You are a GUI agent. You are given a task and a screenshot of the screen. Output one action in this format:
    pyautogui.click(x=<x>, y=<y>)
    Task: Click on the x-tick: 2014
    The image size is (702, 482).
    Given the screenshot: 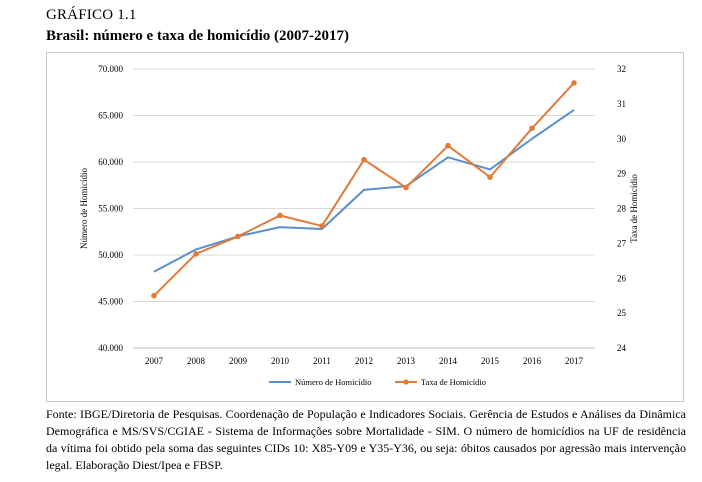 What is the action you would take?
    pyautogui.click(x=448, y=361)
    